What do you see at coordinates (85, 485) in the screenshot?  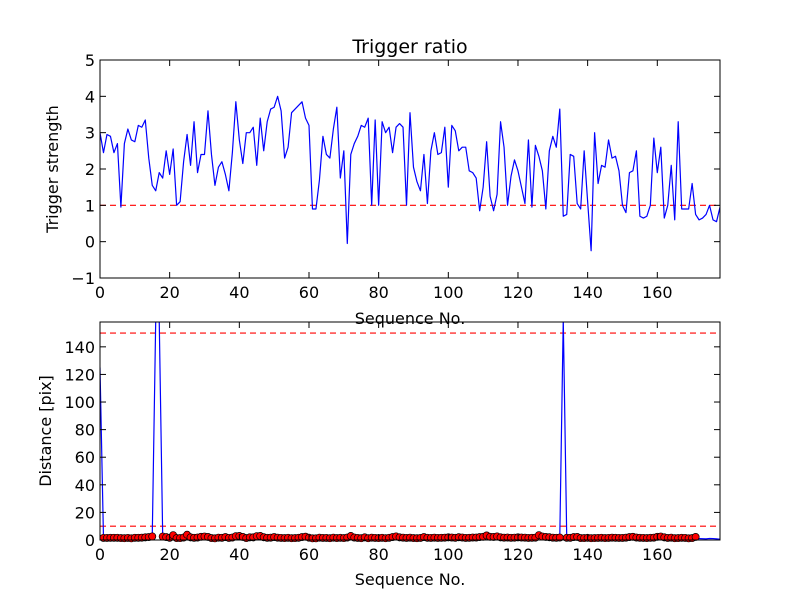 I see `y-tick-label: 40` at bounding box center [85, 485].